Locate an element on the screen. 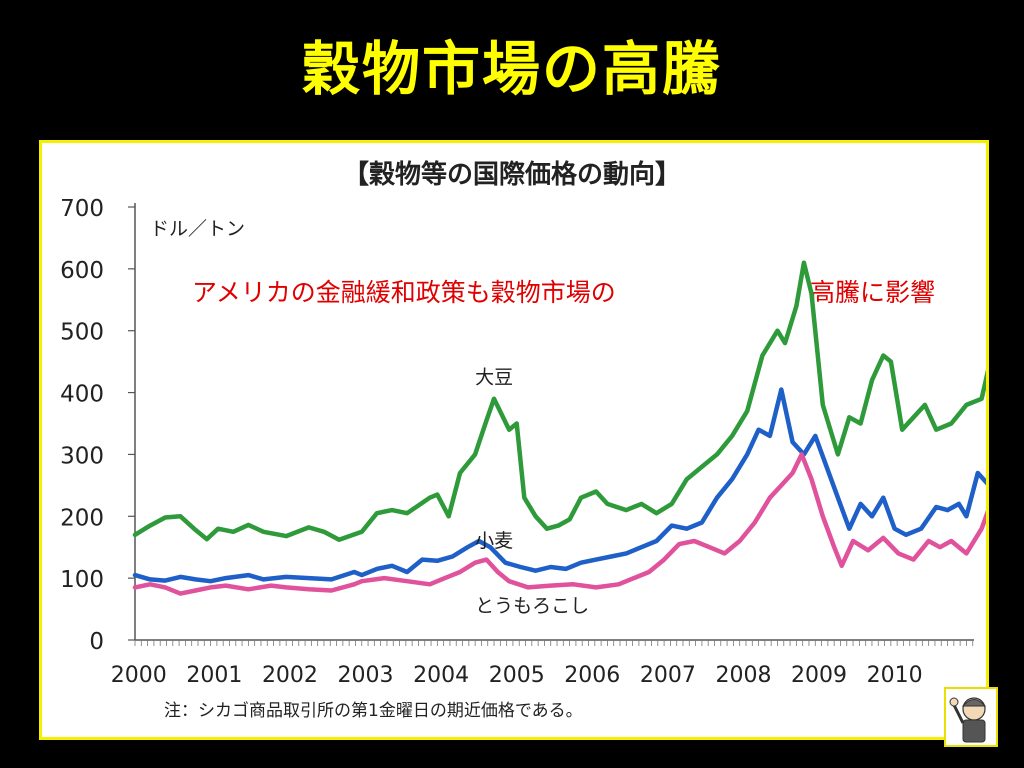 The image size is (1024, 768). y-tick-label: 0 is located at coordinates (96, 642).